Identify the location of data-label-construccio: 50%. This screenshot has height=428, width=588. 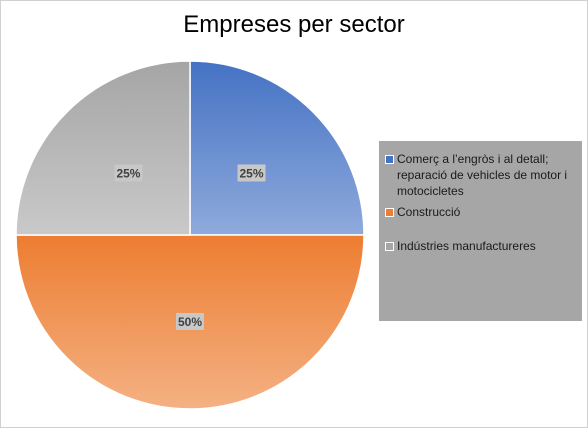
(190, 322).